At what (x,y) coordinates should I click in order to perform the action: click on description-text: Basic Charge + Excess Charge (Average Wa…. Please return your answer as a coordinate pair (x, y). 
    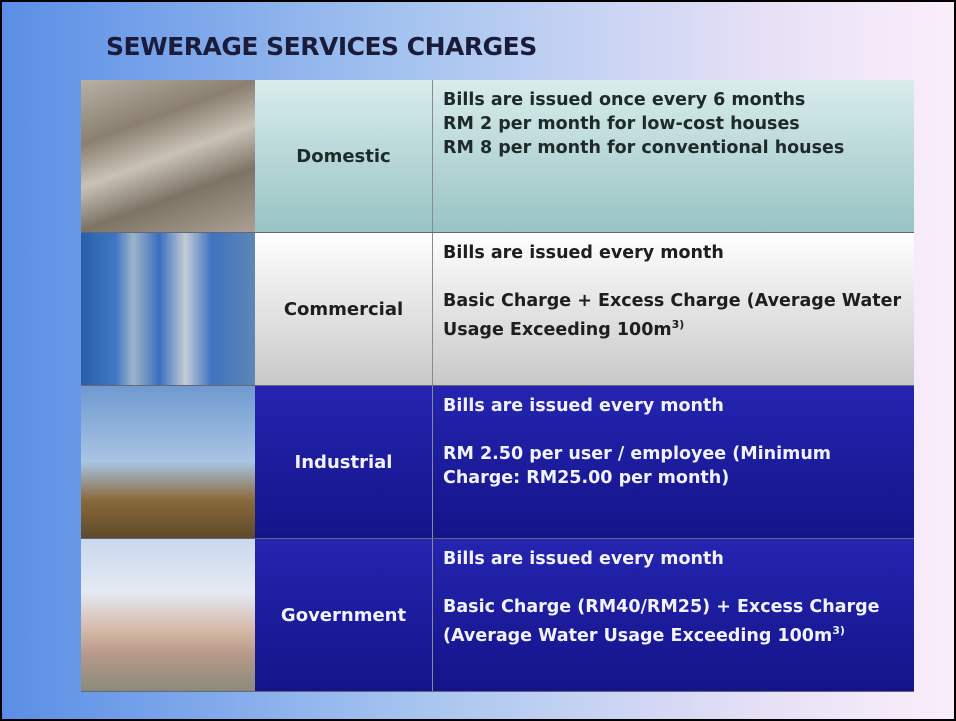
    Looking at the image, I should click on (672, 315).